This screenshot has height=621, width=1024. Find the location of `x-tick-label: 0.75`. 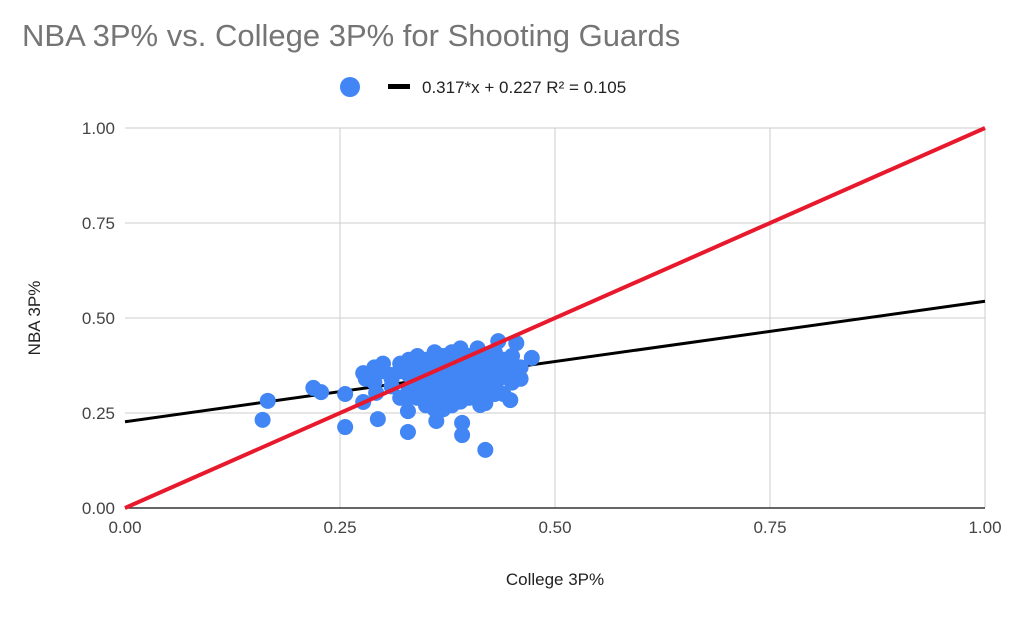

x-tick-label: 0.75 is located at coordinates (769, 527).